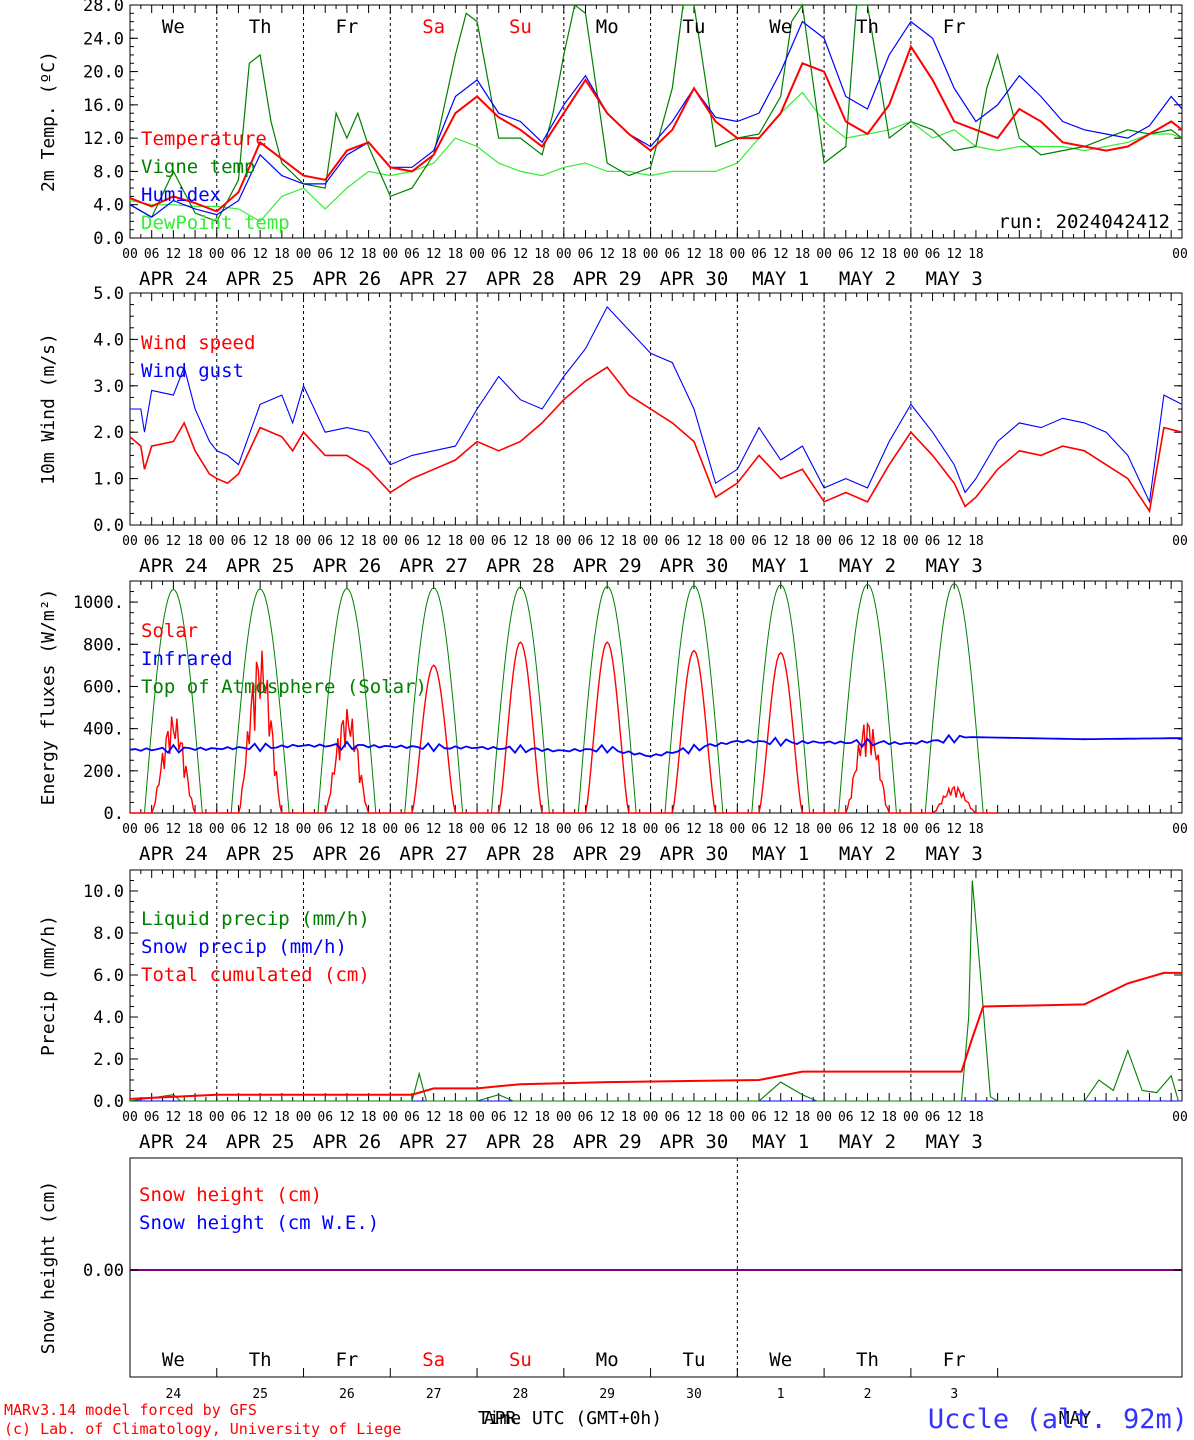 This screenshot has height=1440, width=1194. What do you see at coordinates (260, 701) in the screenshot?
I see `series-line-top-of-atmosphere-d1` at bounding box center [260, 701].